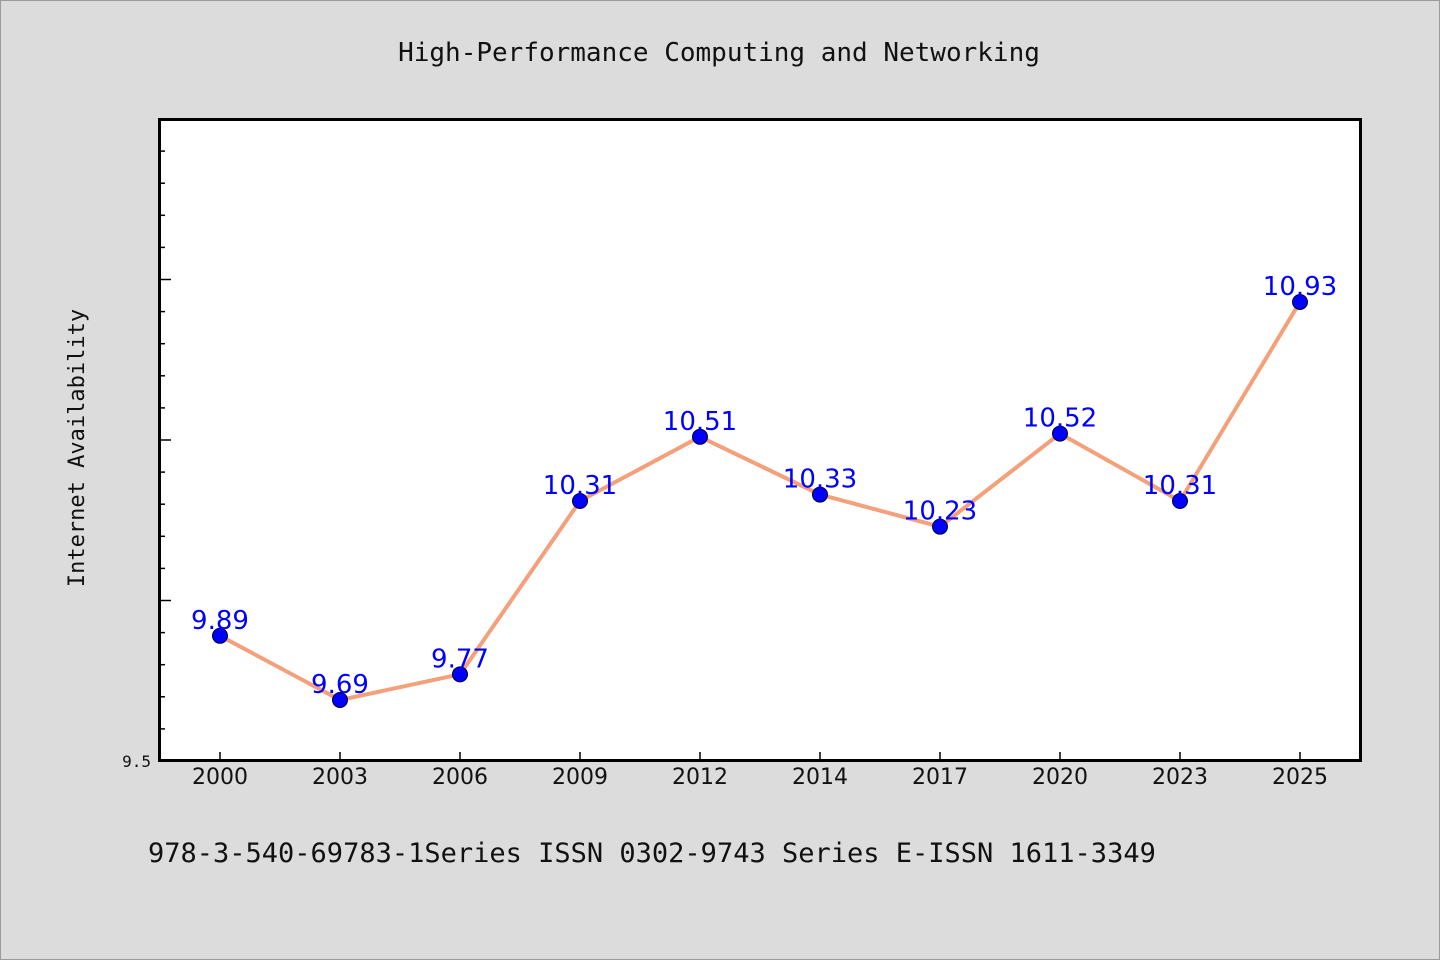 This screenshot has height=960, width=1440. Describe the element at coordinates (1060, 419) in the screenshot. I see `data-label: 10.52` at that location.